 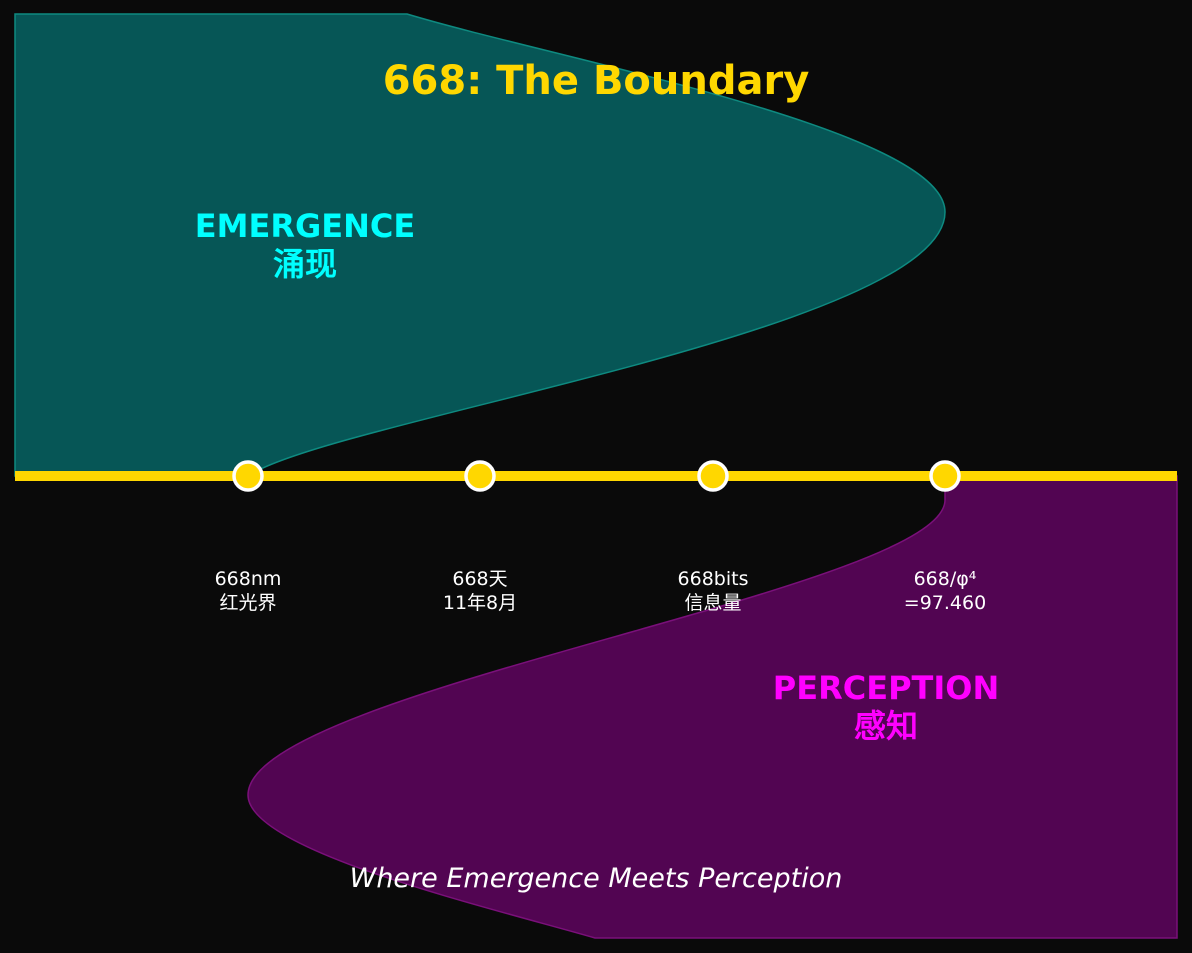 What do you see at coordinates (945, 603) in the screenshot?
I see `marker-4-line2: =97.460` at bounding box center [945, 603].